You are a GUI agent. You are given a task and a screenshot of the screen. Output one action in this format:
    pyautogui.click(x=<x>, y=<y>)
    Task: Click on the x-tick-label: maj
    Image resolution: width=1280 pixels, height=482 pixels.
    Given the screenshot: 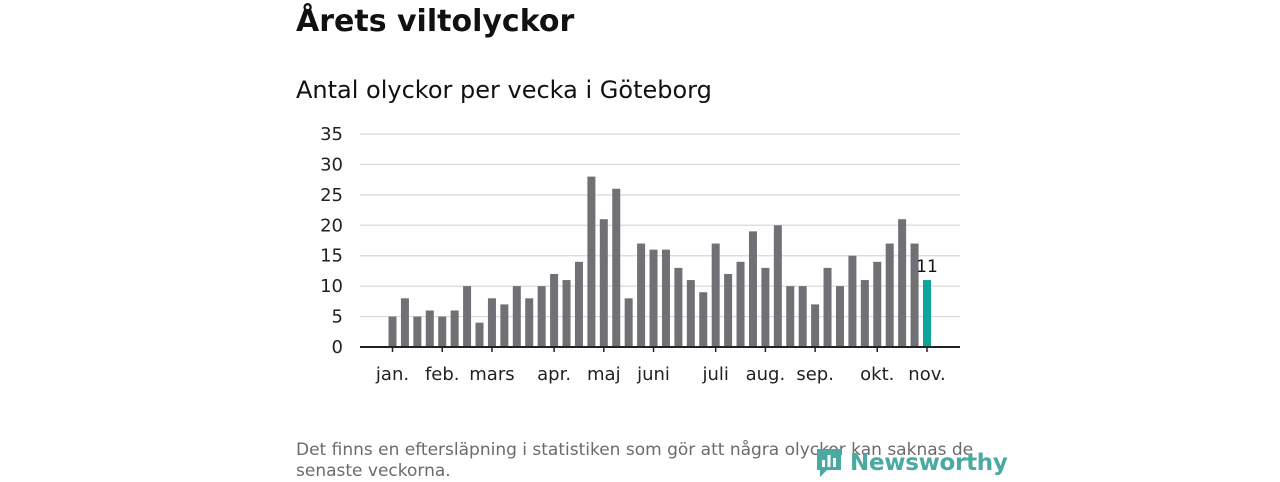 What is the action you would take?
    pyautogui.click(x=604, y=374)
    